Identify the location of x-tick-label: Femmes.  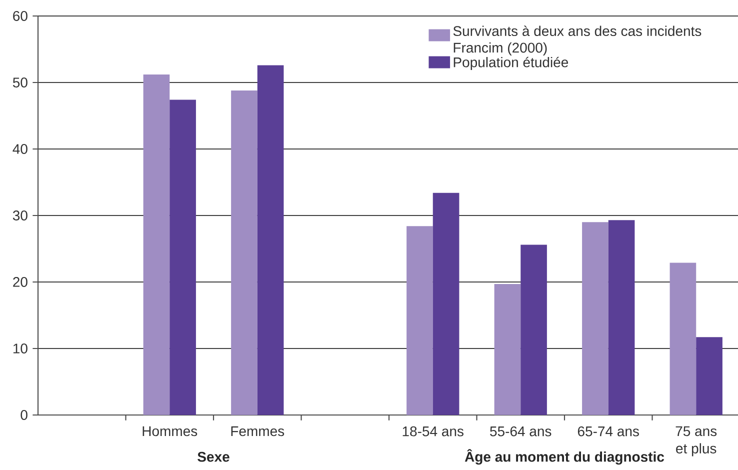
(257, 431).